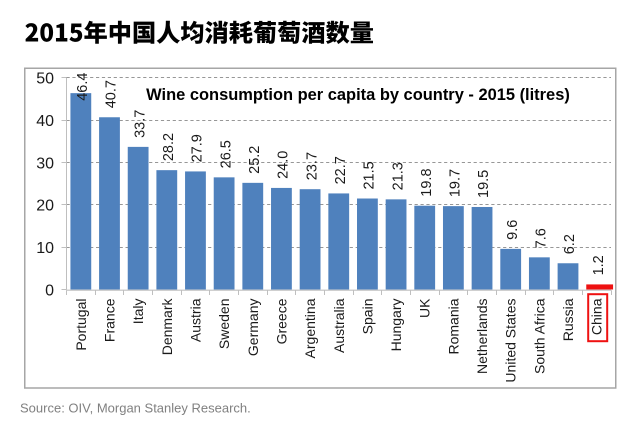 Image resolution: width=640 pixels, height=436 pixels. I want to click on svg-text: Russia, so click(568, 319).